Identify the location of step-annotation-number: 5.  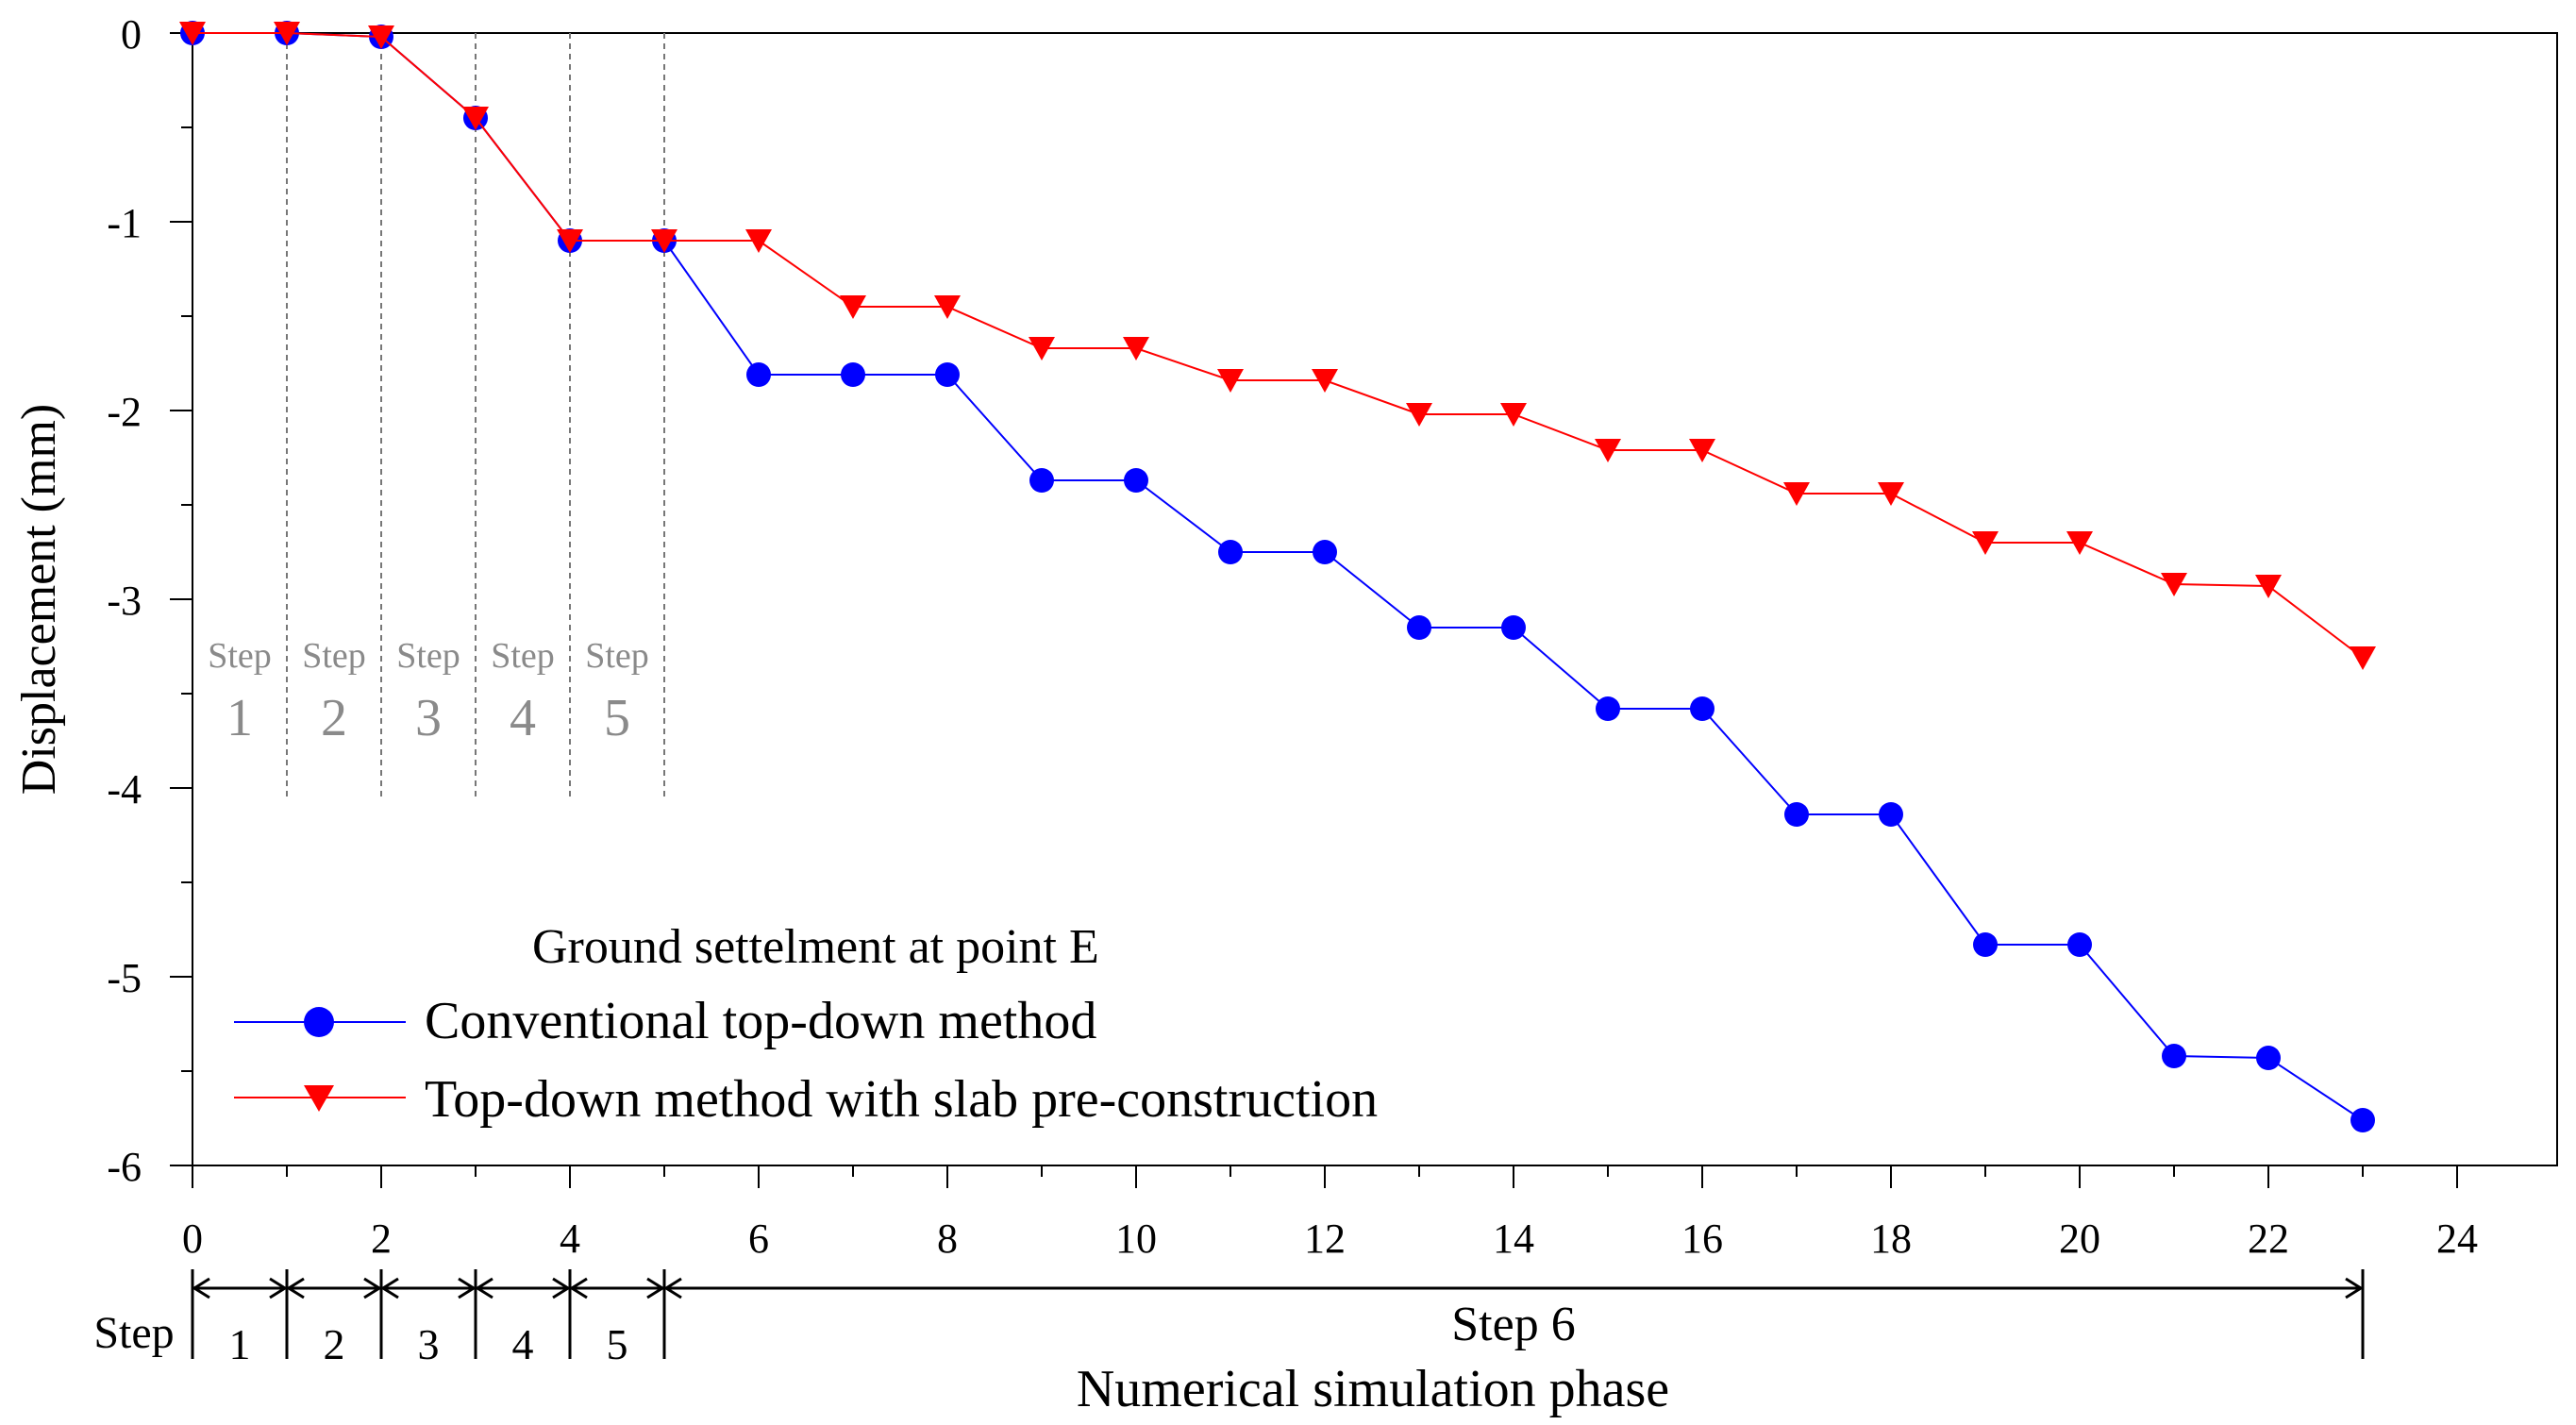
(617, 718).